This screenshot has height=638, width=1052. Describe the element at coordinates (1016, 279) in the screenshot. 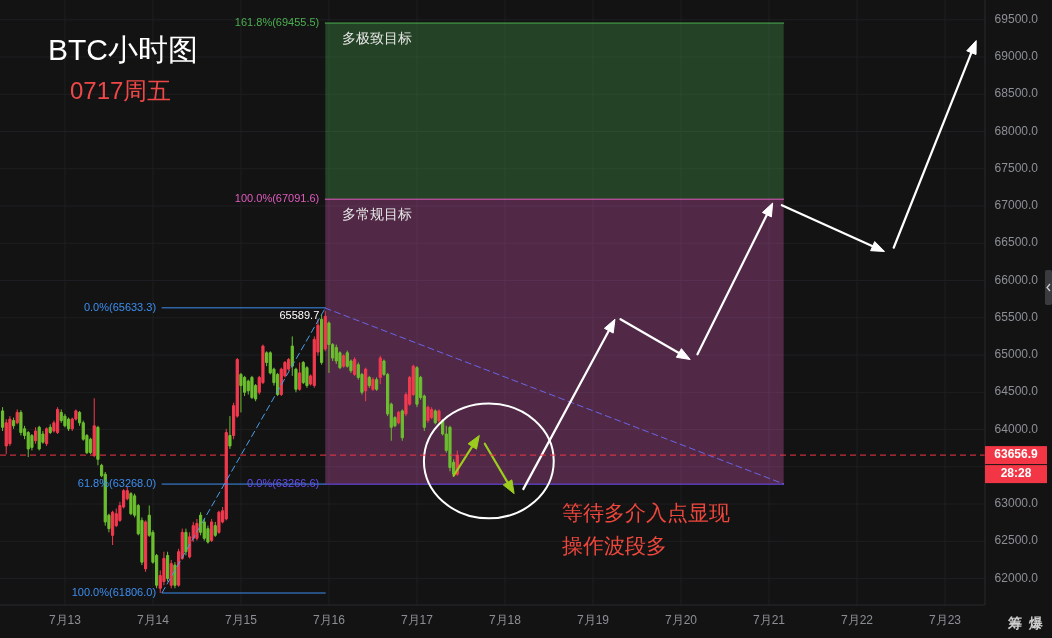

I see `y-tick-label: 66000.0` at that location.